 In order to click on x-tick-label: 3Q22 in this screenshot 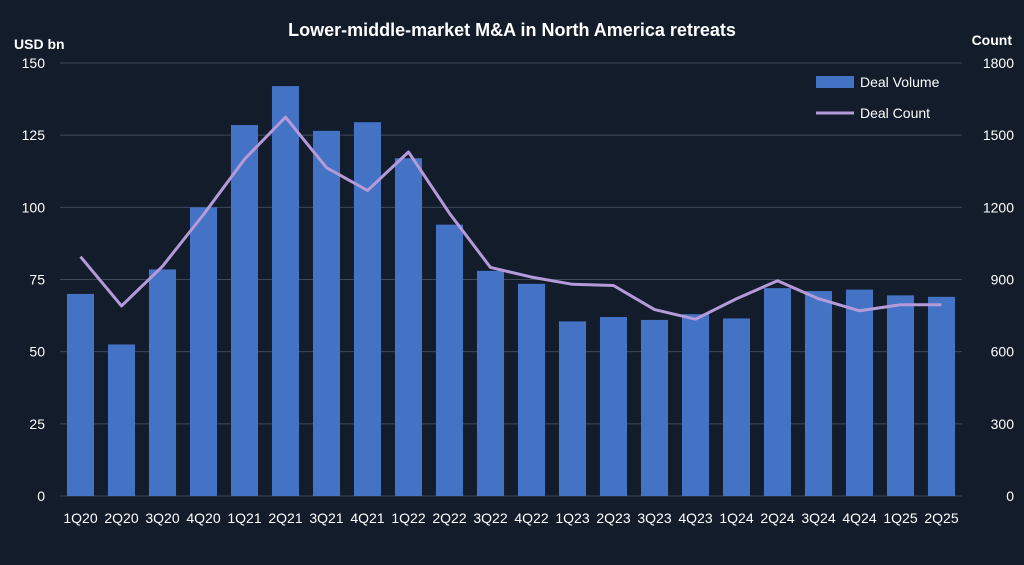, I will do `click(490, 518)`.